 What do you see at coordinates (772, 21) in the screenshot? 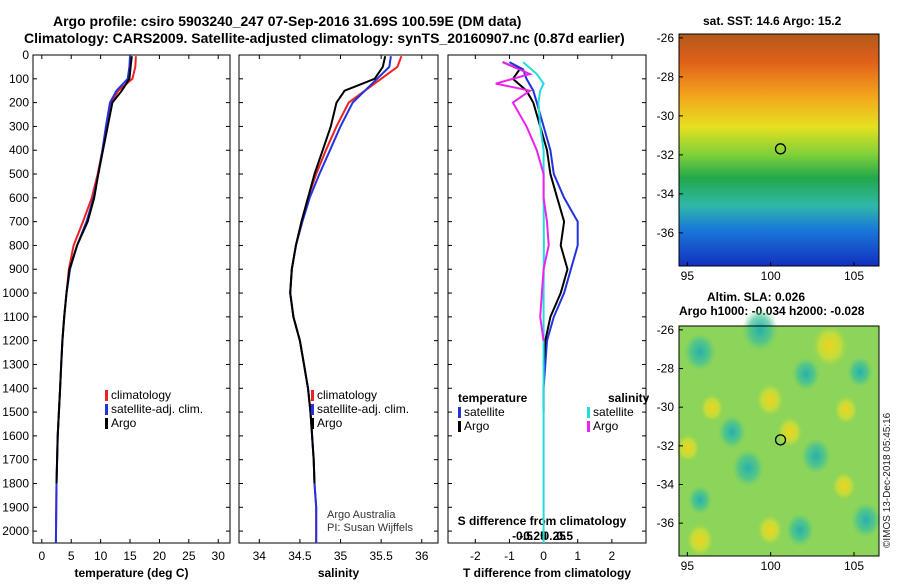
I see `sst-map-title: sat. SST: 14.6 Argo: 15.2` at bounding box center [772, 21].